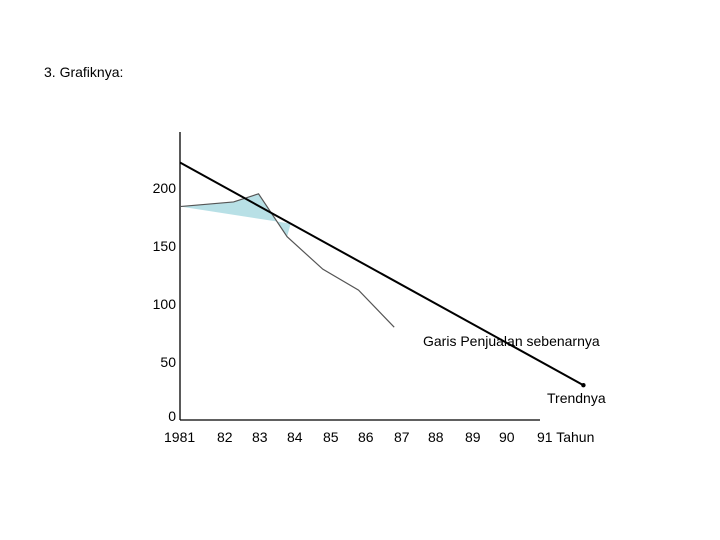 This screenshot has height=540, width=720. I want to click on x-tick-label: 83, so click(260, 437).